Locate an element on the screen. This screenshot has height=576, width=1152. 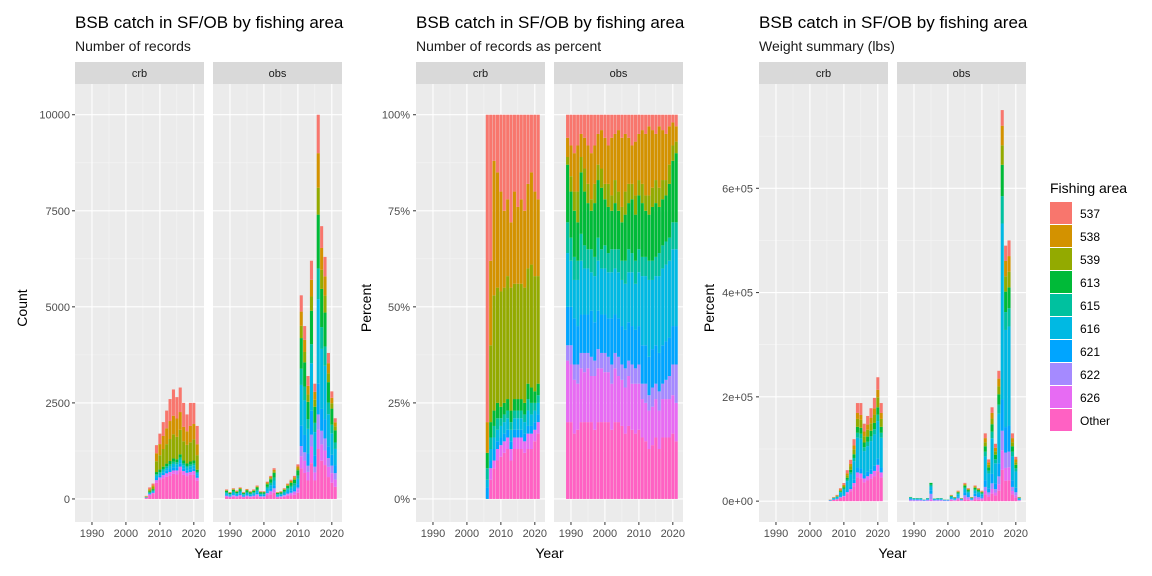
y-tick-label: 25% is located at coordinates (399, 404).